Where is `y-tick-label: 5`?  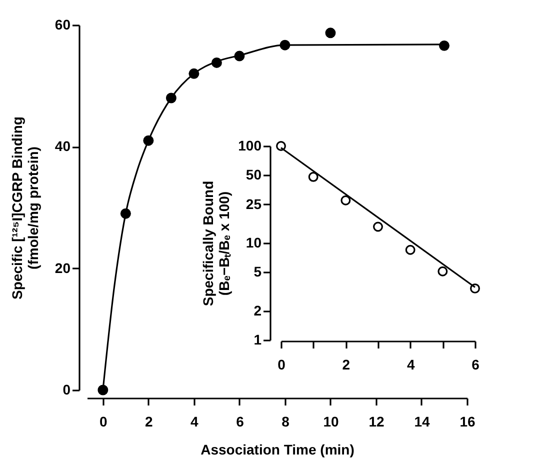
y-tick-label: 5 is located at coordinates (258, 272).